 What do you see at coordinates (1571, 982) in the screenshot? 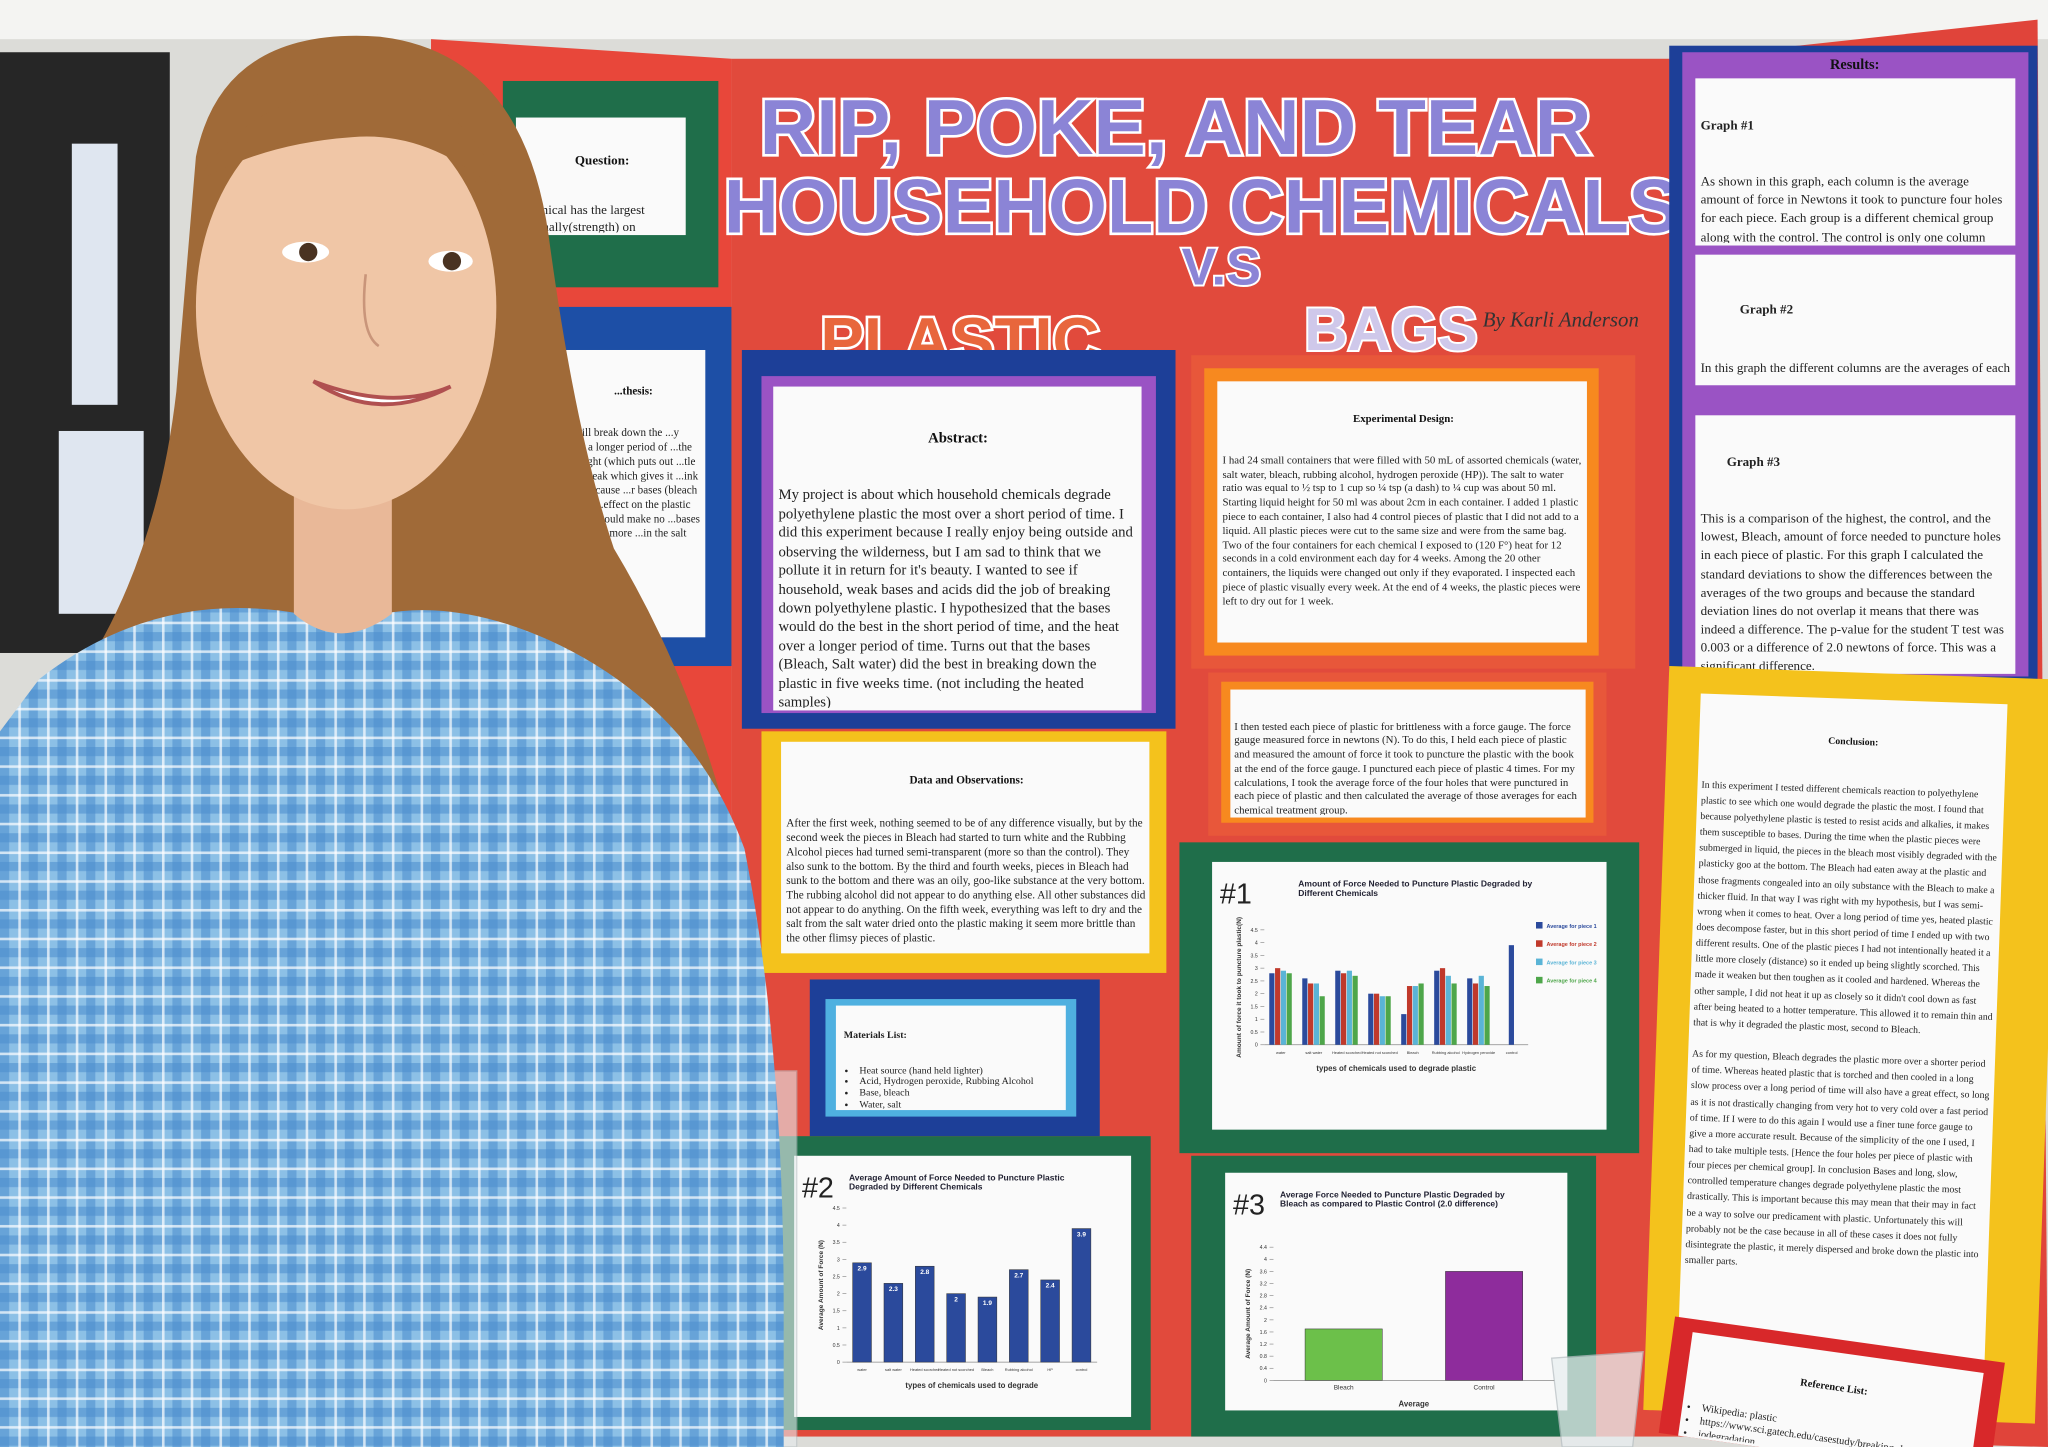
I see `legend-label: Average for piece 4` at bounding box center [1571, 982].